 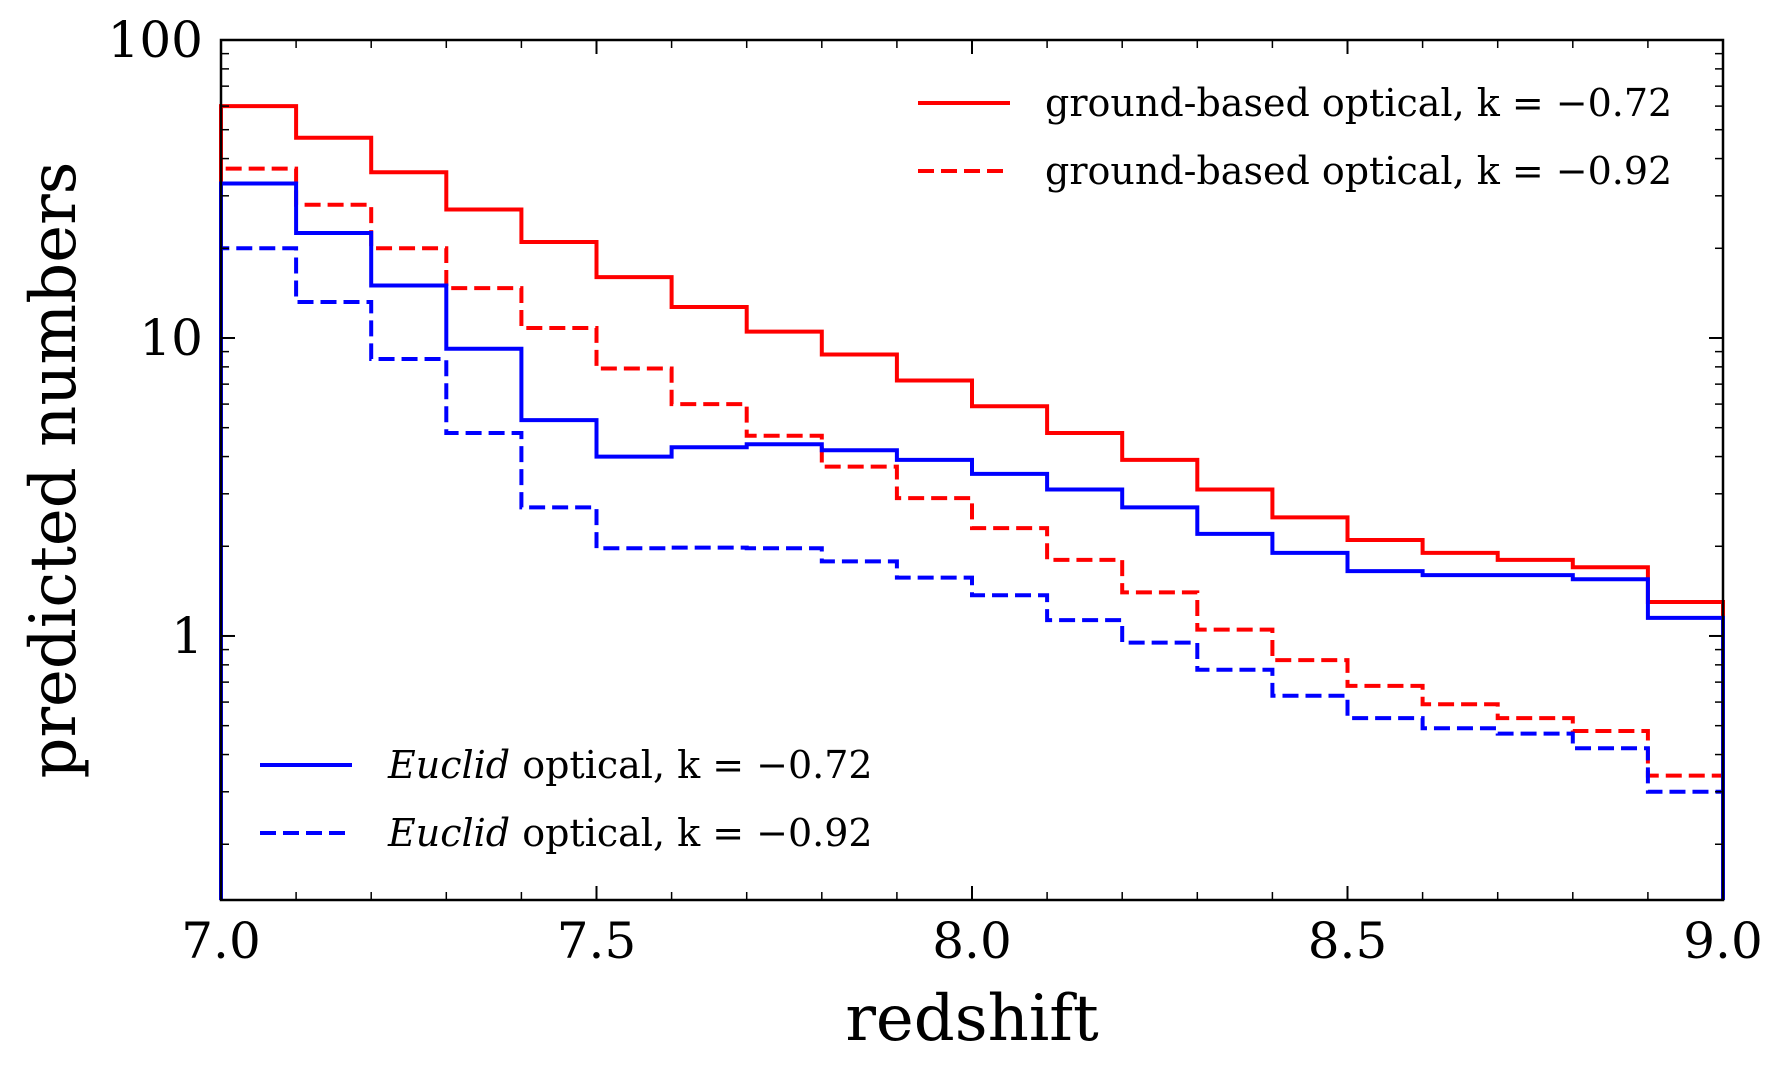 I want to click on legend-label: Euclid optical, k = −0.92, so click(x=630, y=833).